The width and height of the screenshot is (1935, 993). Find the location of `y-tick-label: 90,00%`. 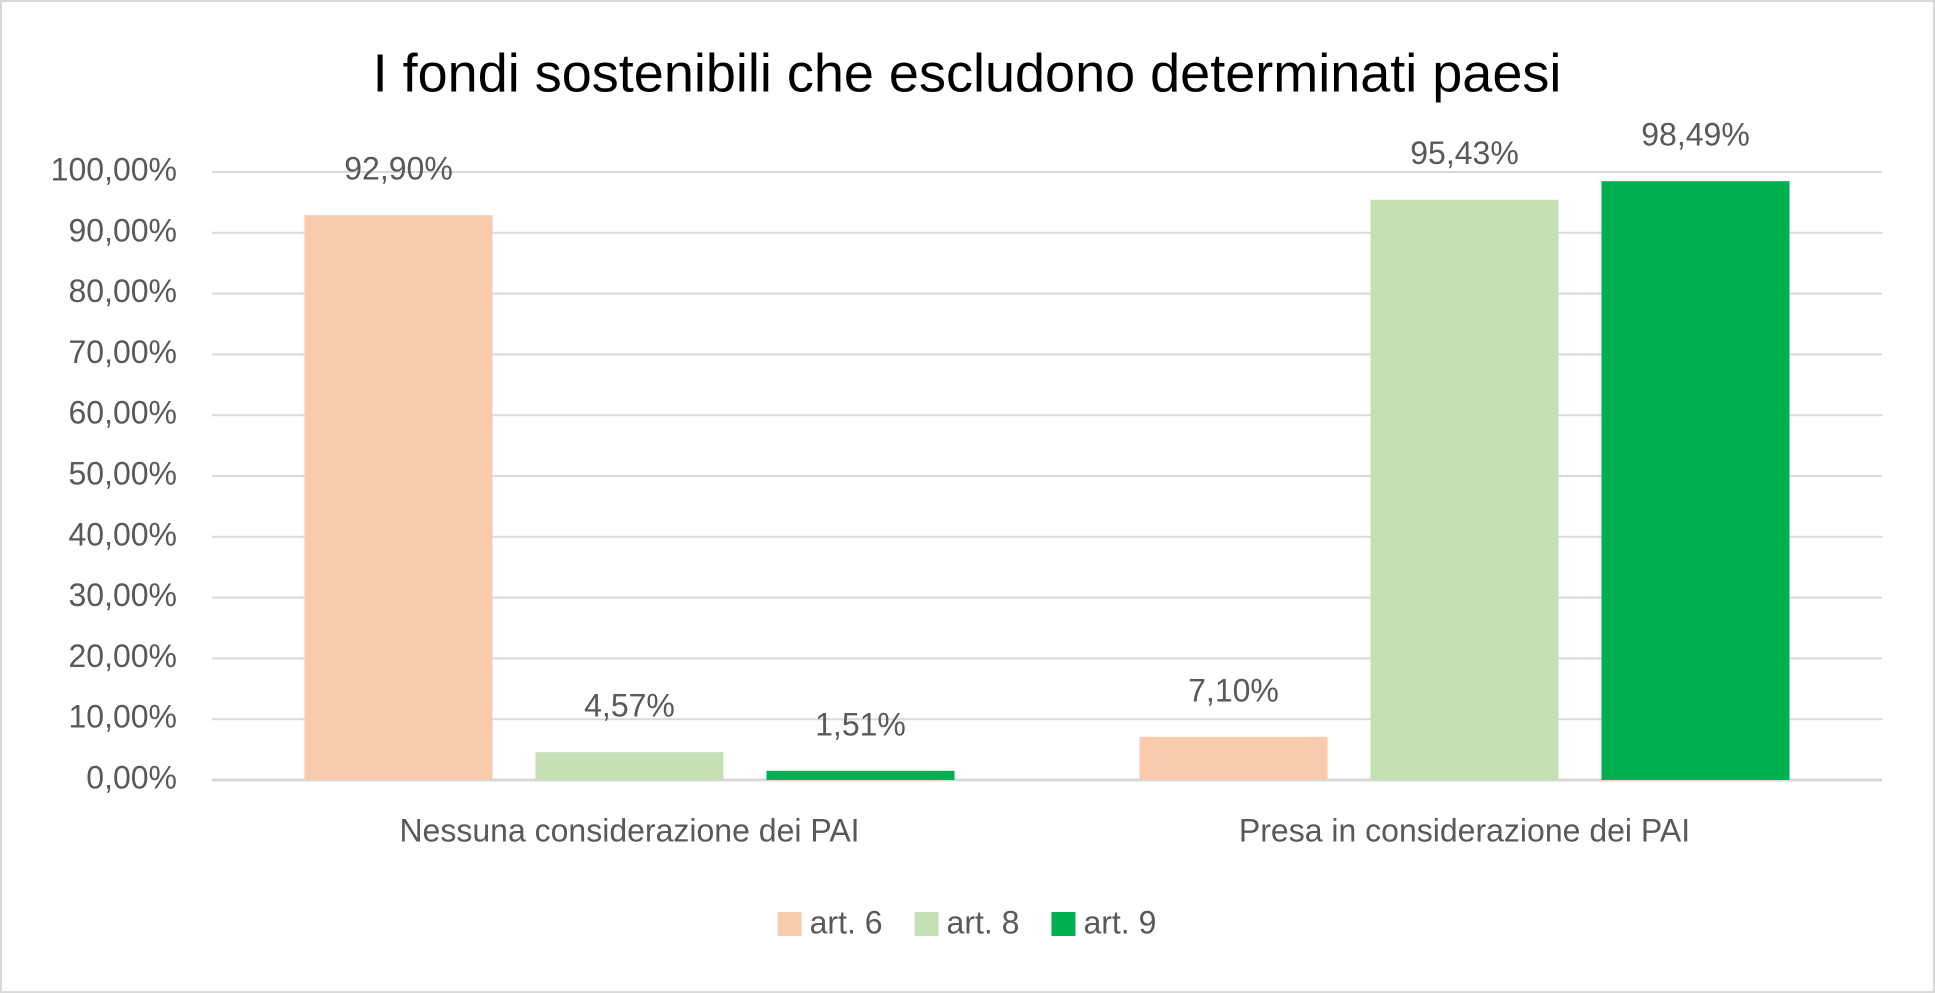

y-tick-label: 90,00% is located at coordinates (122, 230).